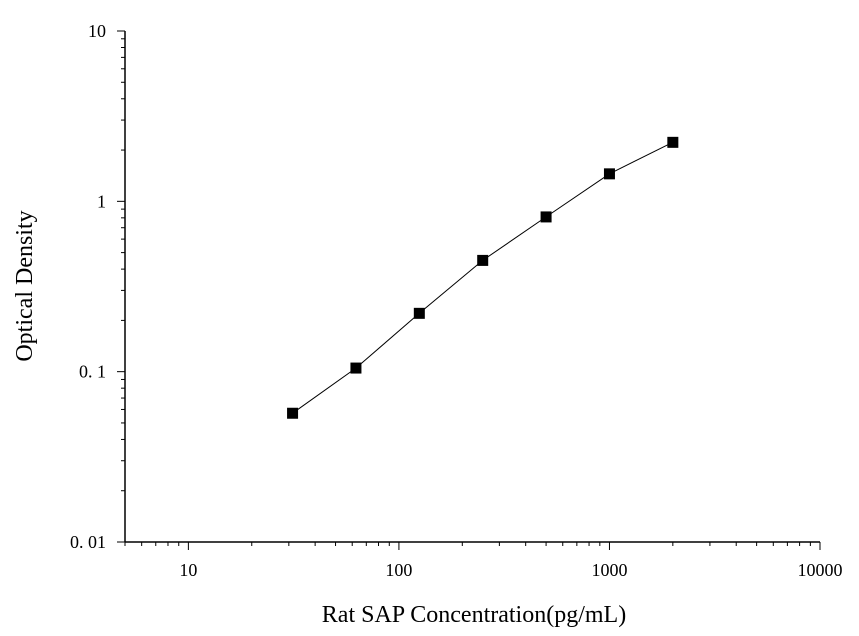 This screenshot has height=636, width=859. I want to click on y-tick-label: 0. 1, so click(92, 372).